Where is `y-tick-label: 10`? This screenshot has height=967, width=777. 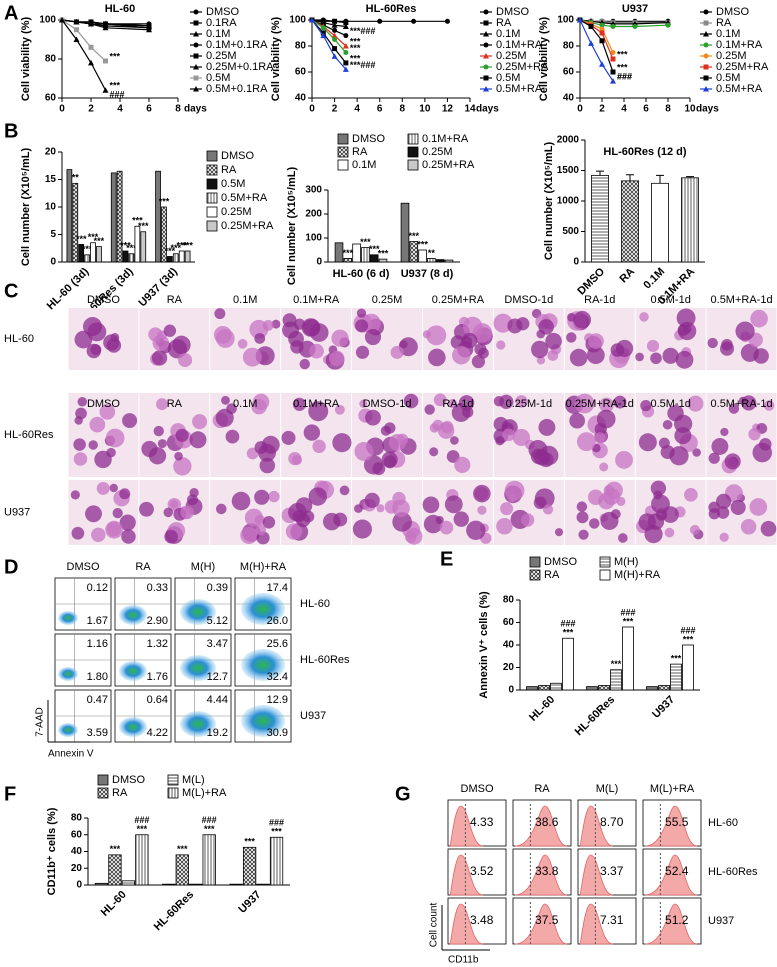 y-tick-label: 10 is located at coordinates (51, 207).